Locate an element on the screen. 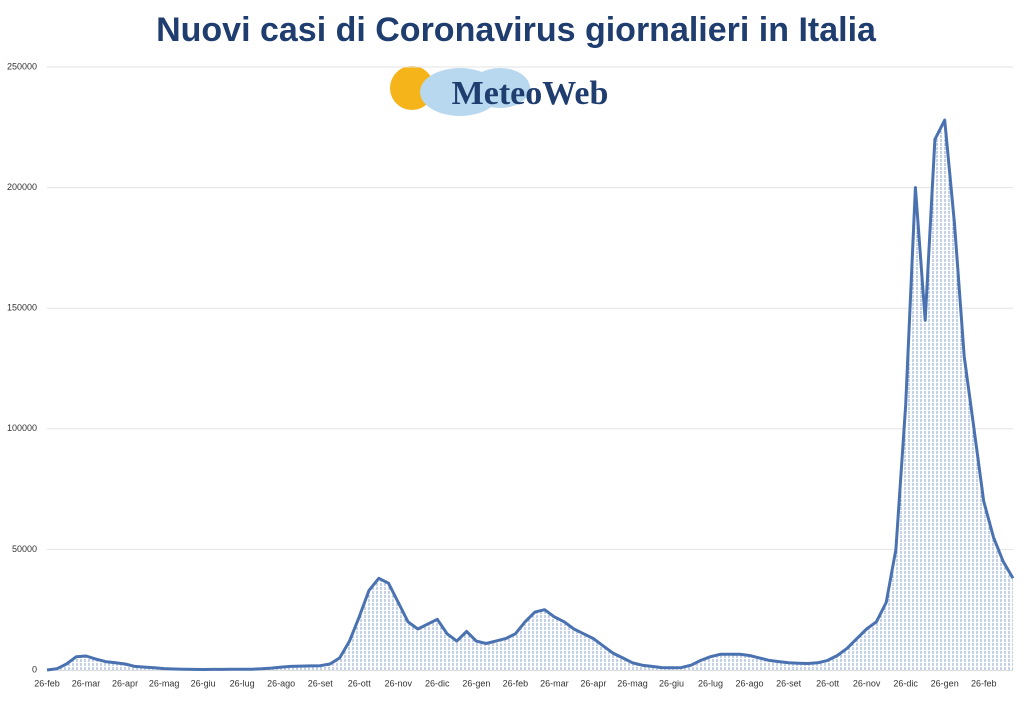 This screenshot has height=711, width=1024. logo: MeteoWeb is located at coordinates (499, 91).